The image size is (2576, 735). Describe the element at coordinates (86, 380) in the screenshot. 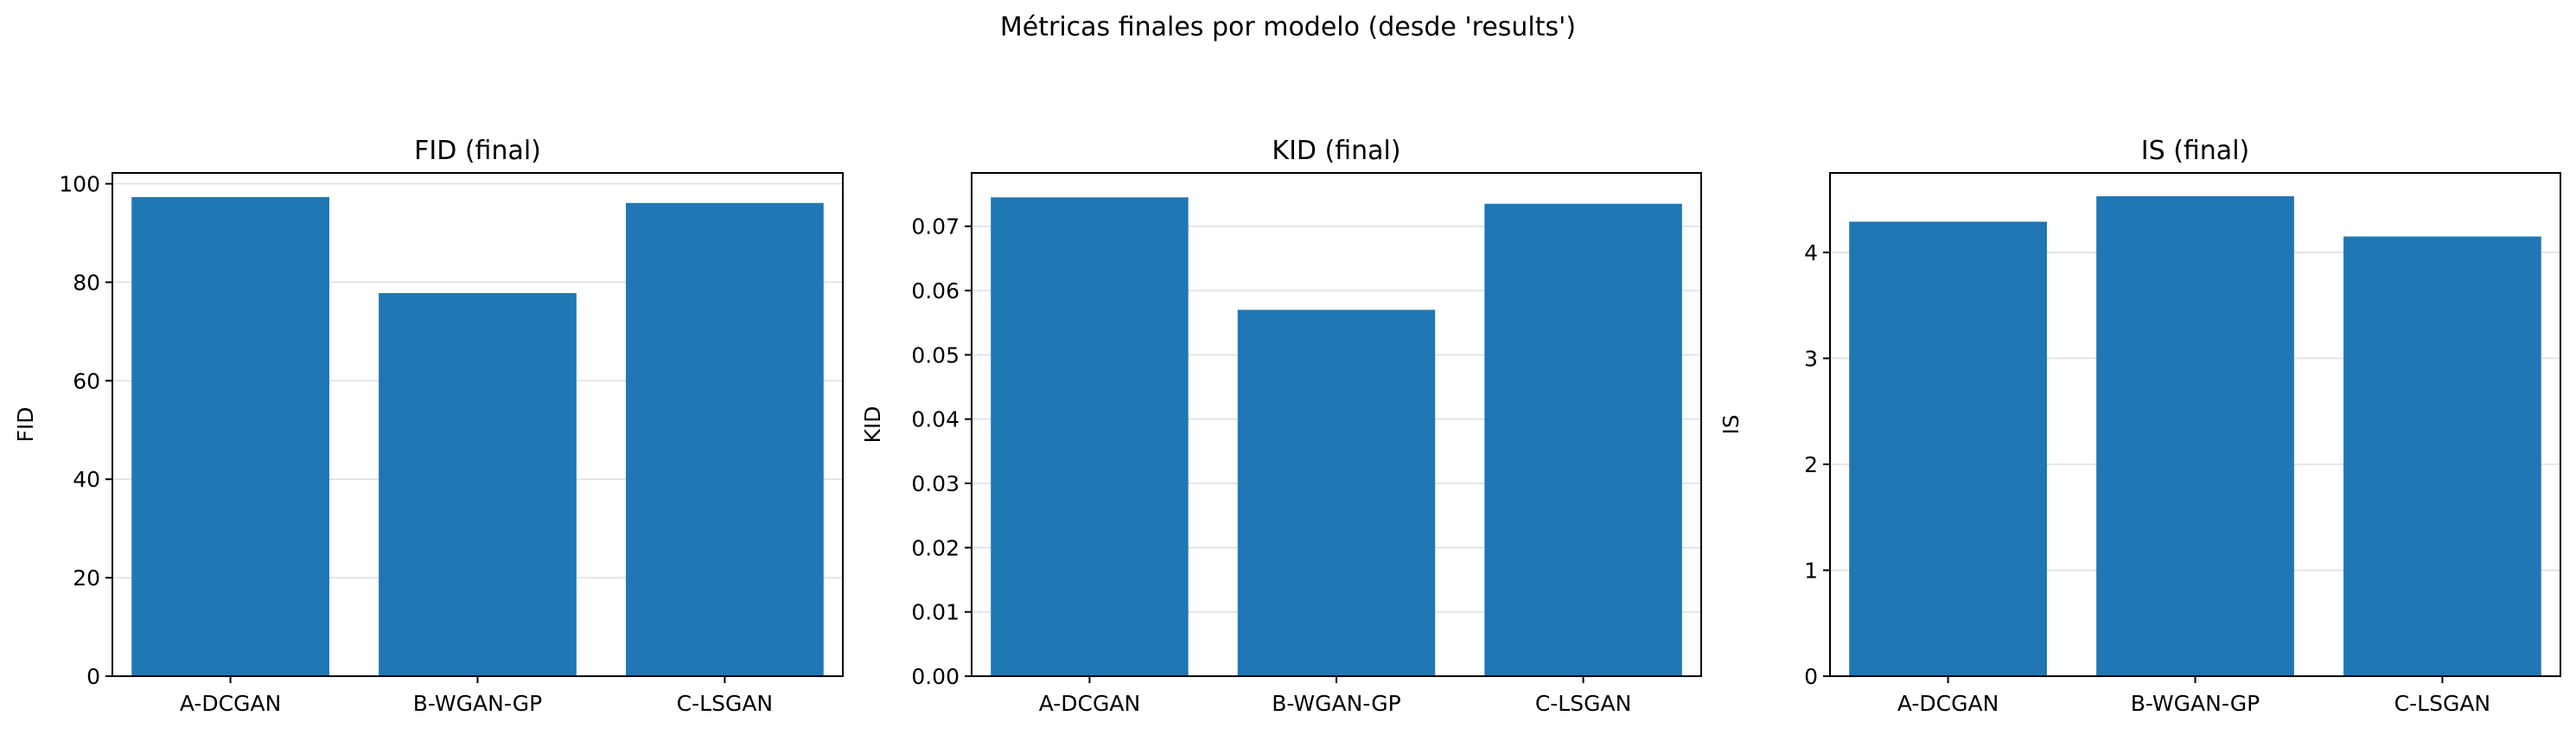

I see `y-tick-label: 60` at that location.